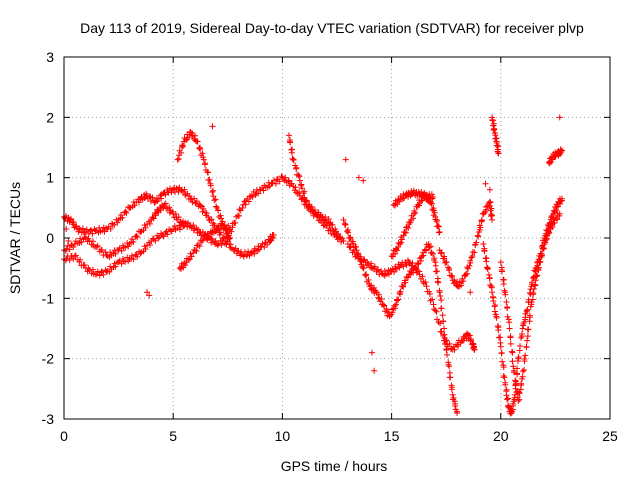  What do you see at coordinates (50, 238) in the screenshot?
I see `y-tick-label: 0` at bounding box center [50, 238].